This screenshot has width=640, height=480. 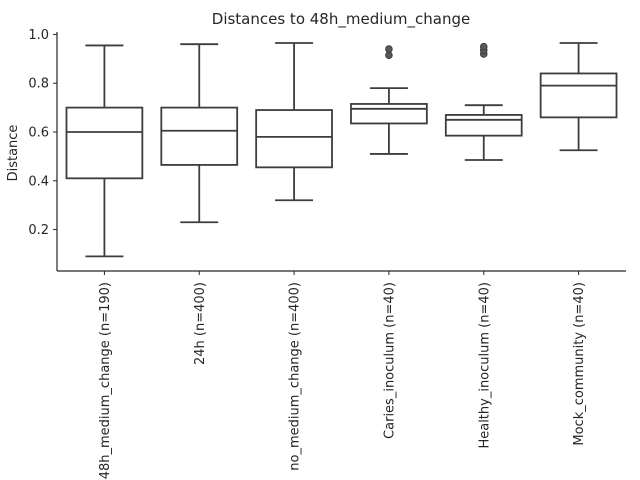 I want to click on category-label: 24h (n=400), so click(x=200, y=323).